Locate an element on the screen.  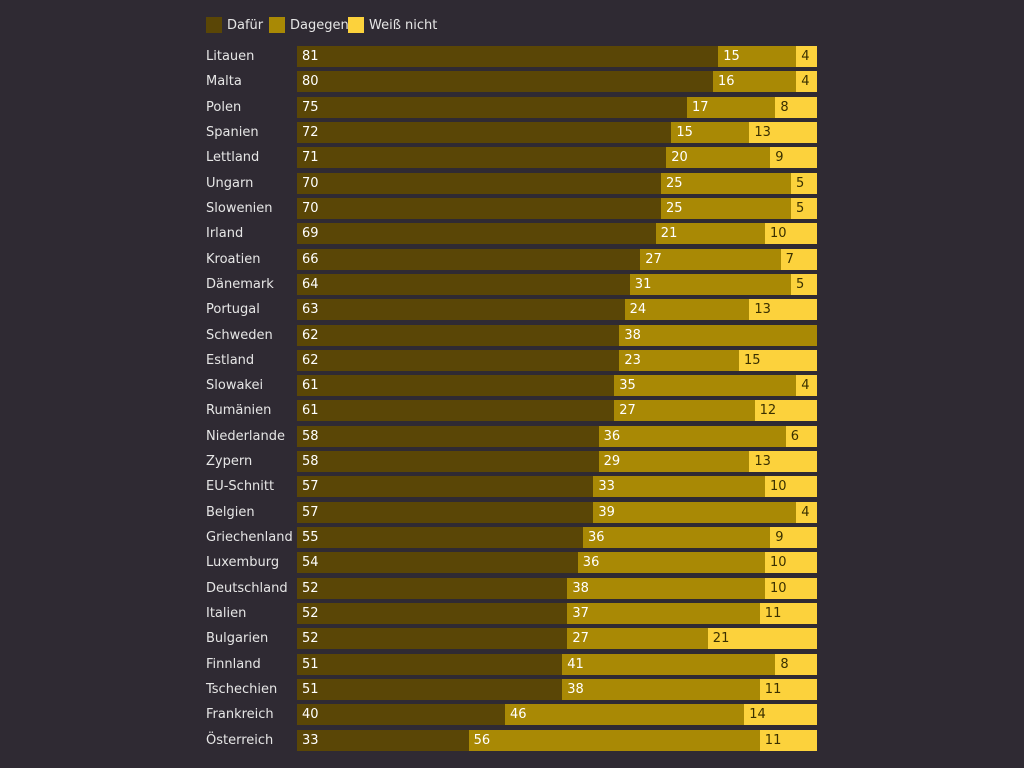
category-label: Griechenland is located at coordinates (249, 537).